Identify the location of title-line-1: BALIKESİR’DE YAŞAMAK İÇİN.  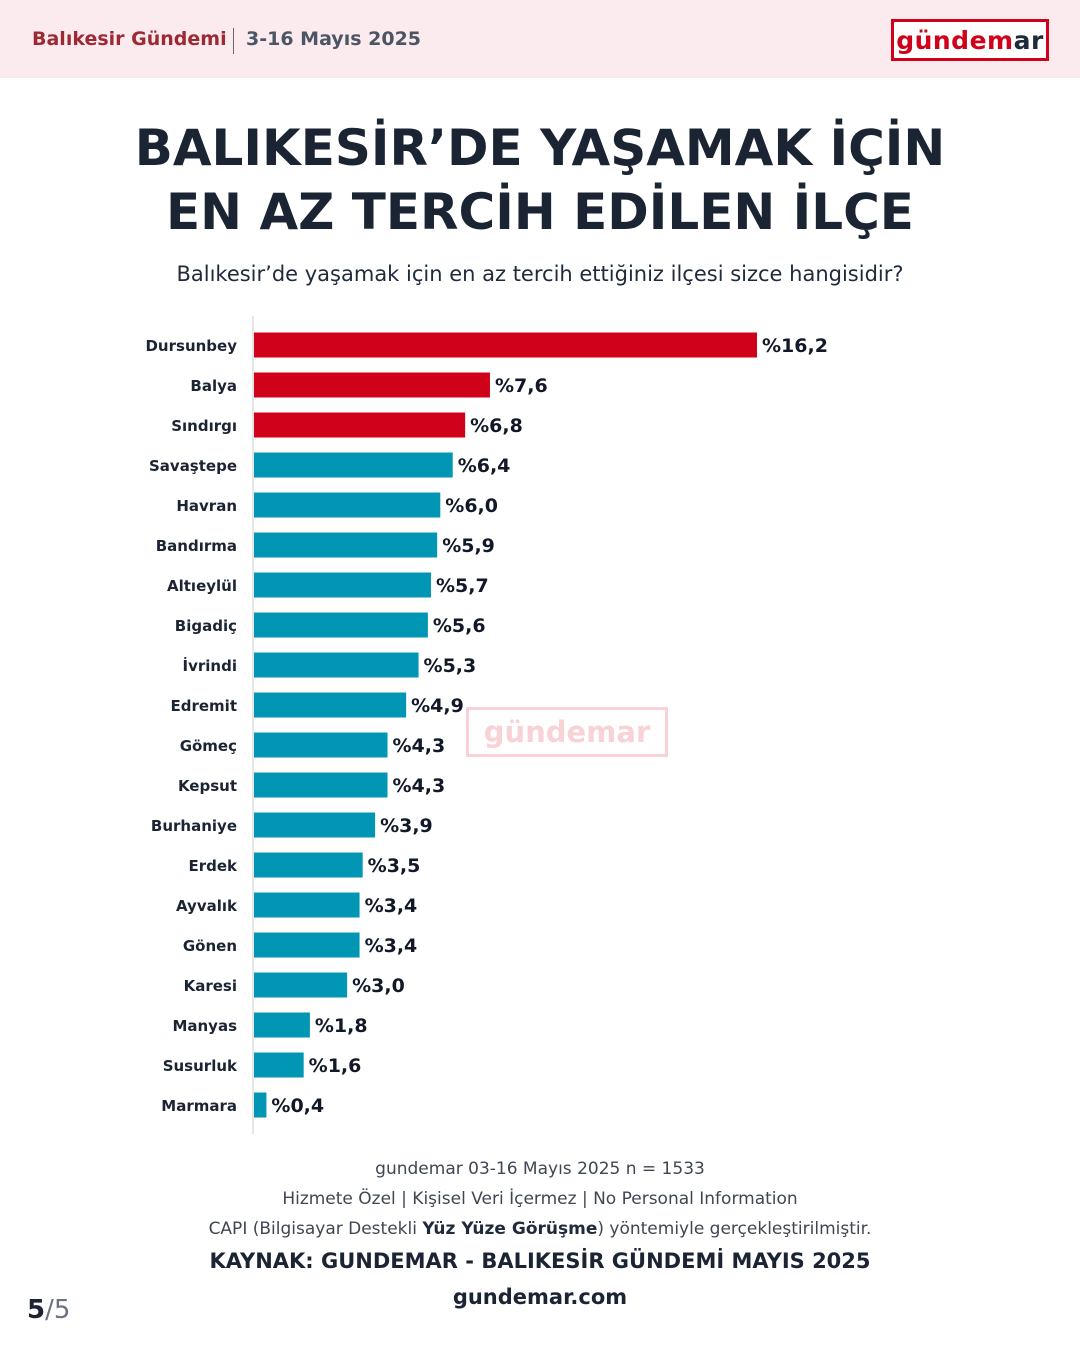
(540, 148).